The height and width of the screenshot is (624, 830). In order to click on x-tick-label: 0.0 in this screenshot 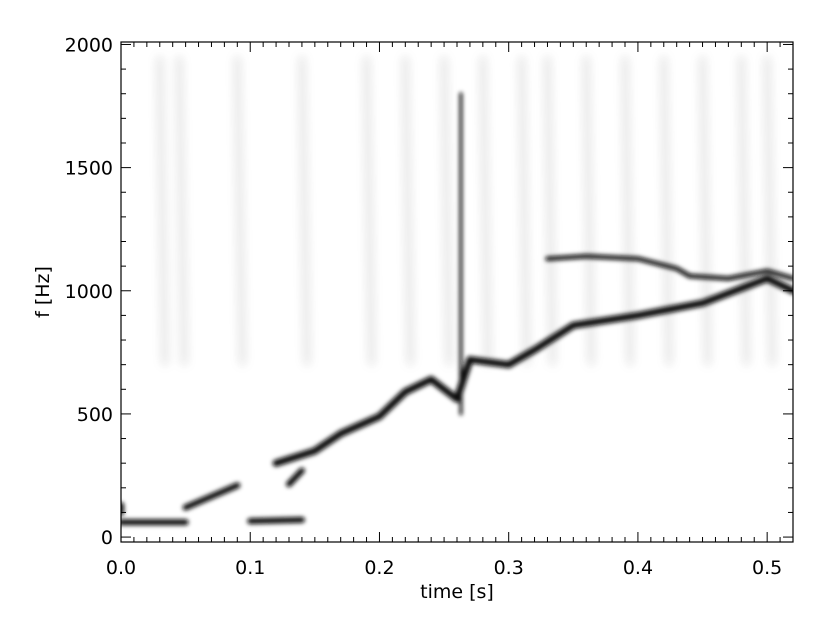, I will do `click(121, 568)`.